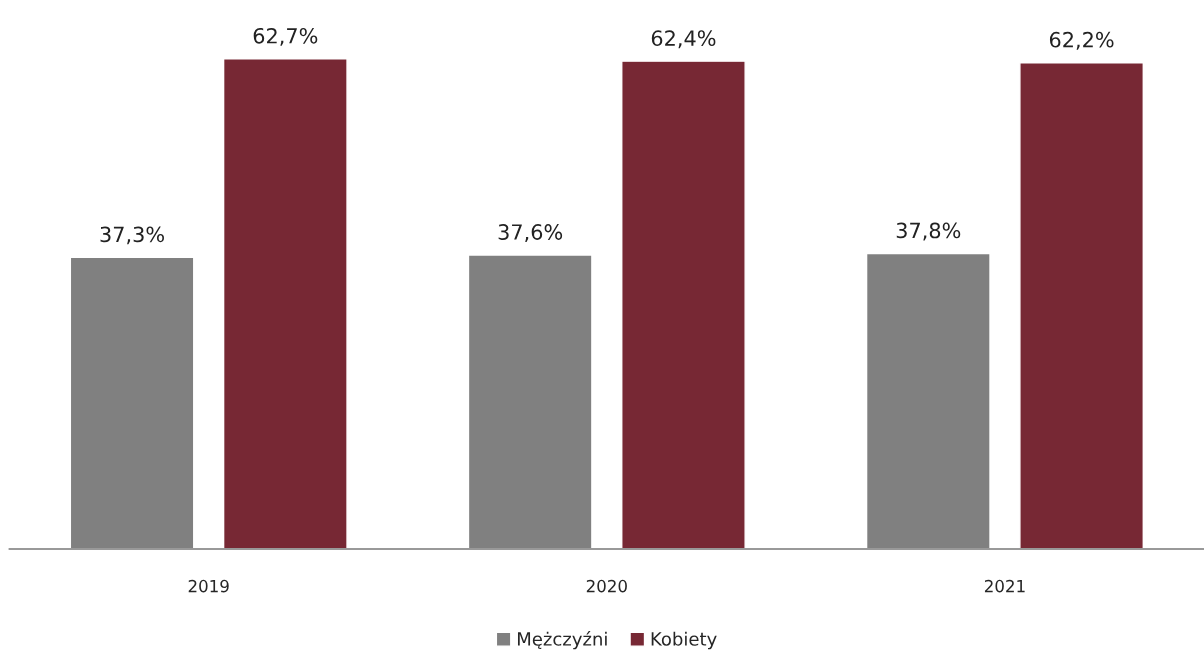 This screenshot has height=659, width=1204. What do you see at coordinates (606, 586) in the screenshot?
I see `x-tick-label: 2020` at bounding box center [606, 586].